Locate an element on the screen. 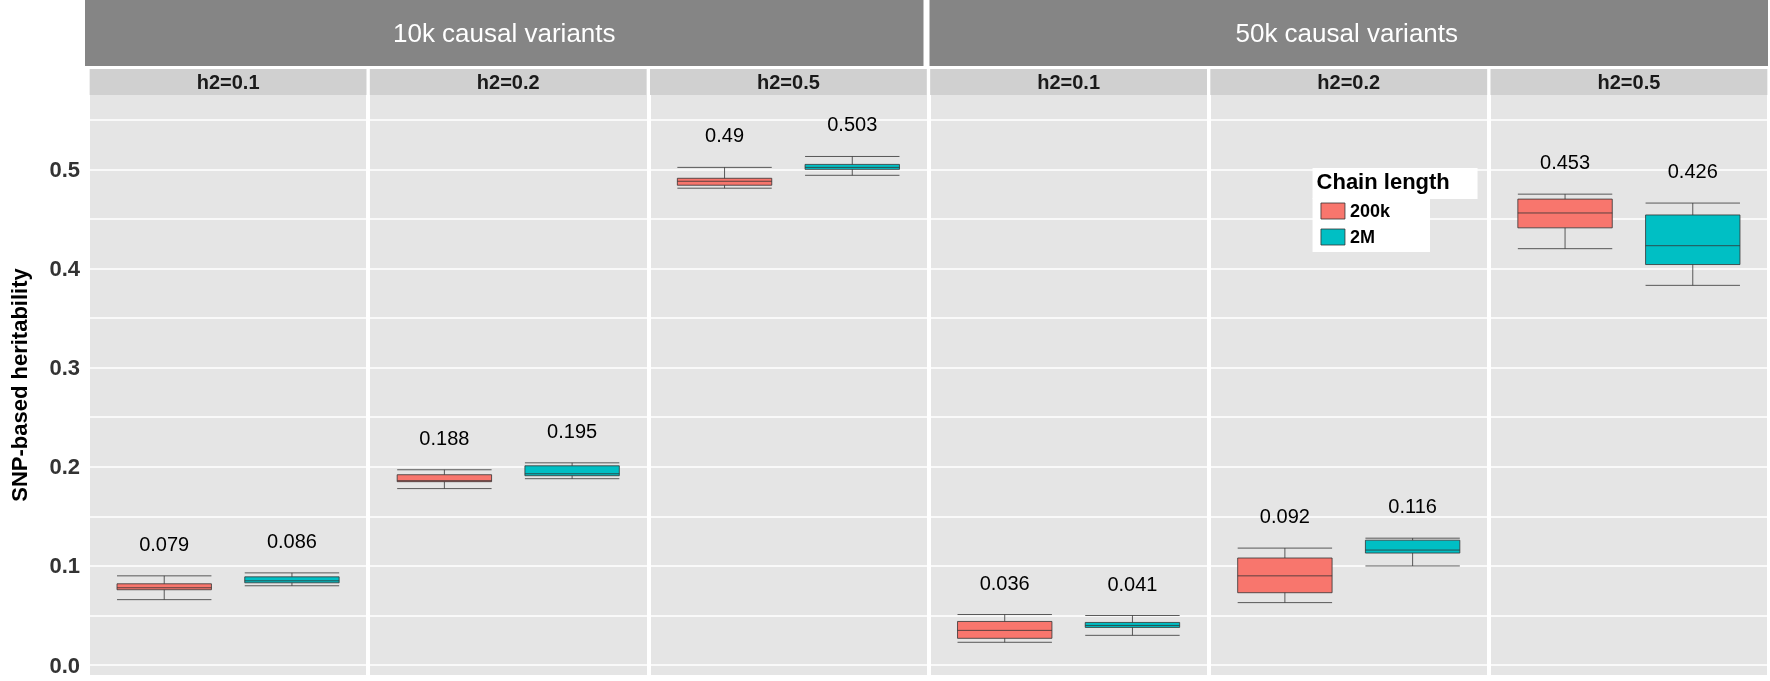  text: 10k causal variants is located at coordinates (504, 33).